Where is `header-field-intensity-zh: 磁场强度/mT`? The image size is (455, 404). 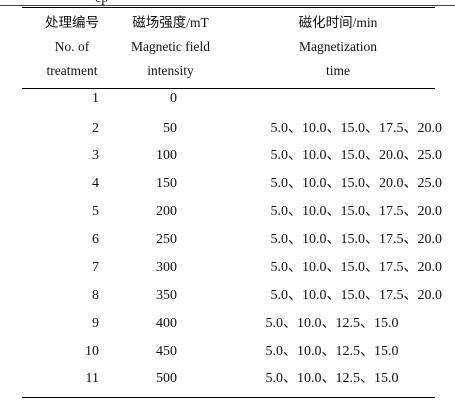
header-field-intensity-zh: 磁场强度/mT is located at coordinates (170, 22).